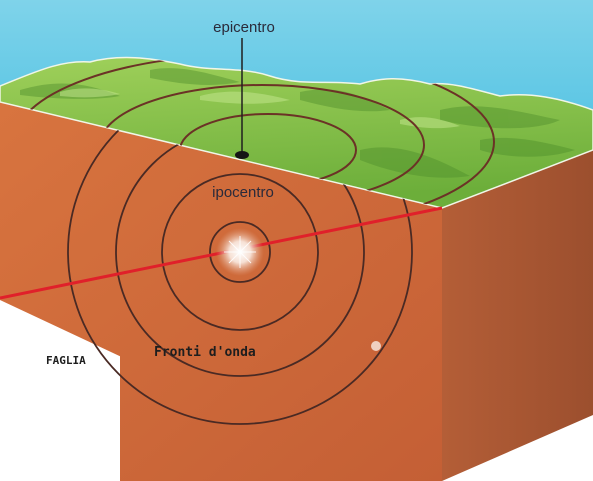  Describe the element at coordinates (242, 155) in the screenshot. I see `epicenter-marker` at that location.